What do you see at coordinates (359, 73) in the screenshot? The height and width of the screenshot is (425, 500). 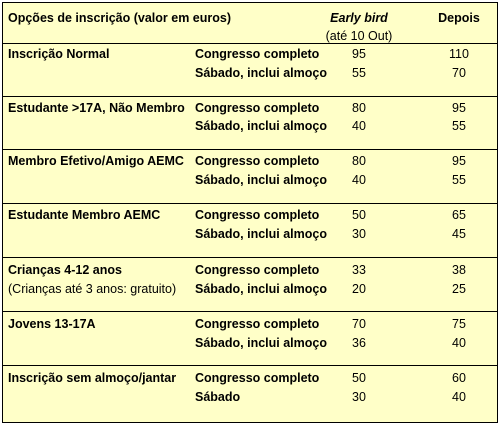 I see `early-price: 55` at bounding box center [359, 73].